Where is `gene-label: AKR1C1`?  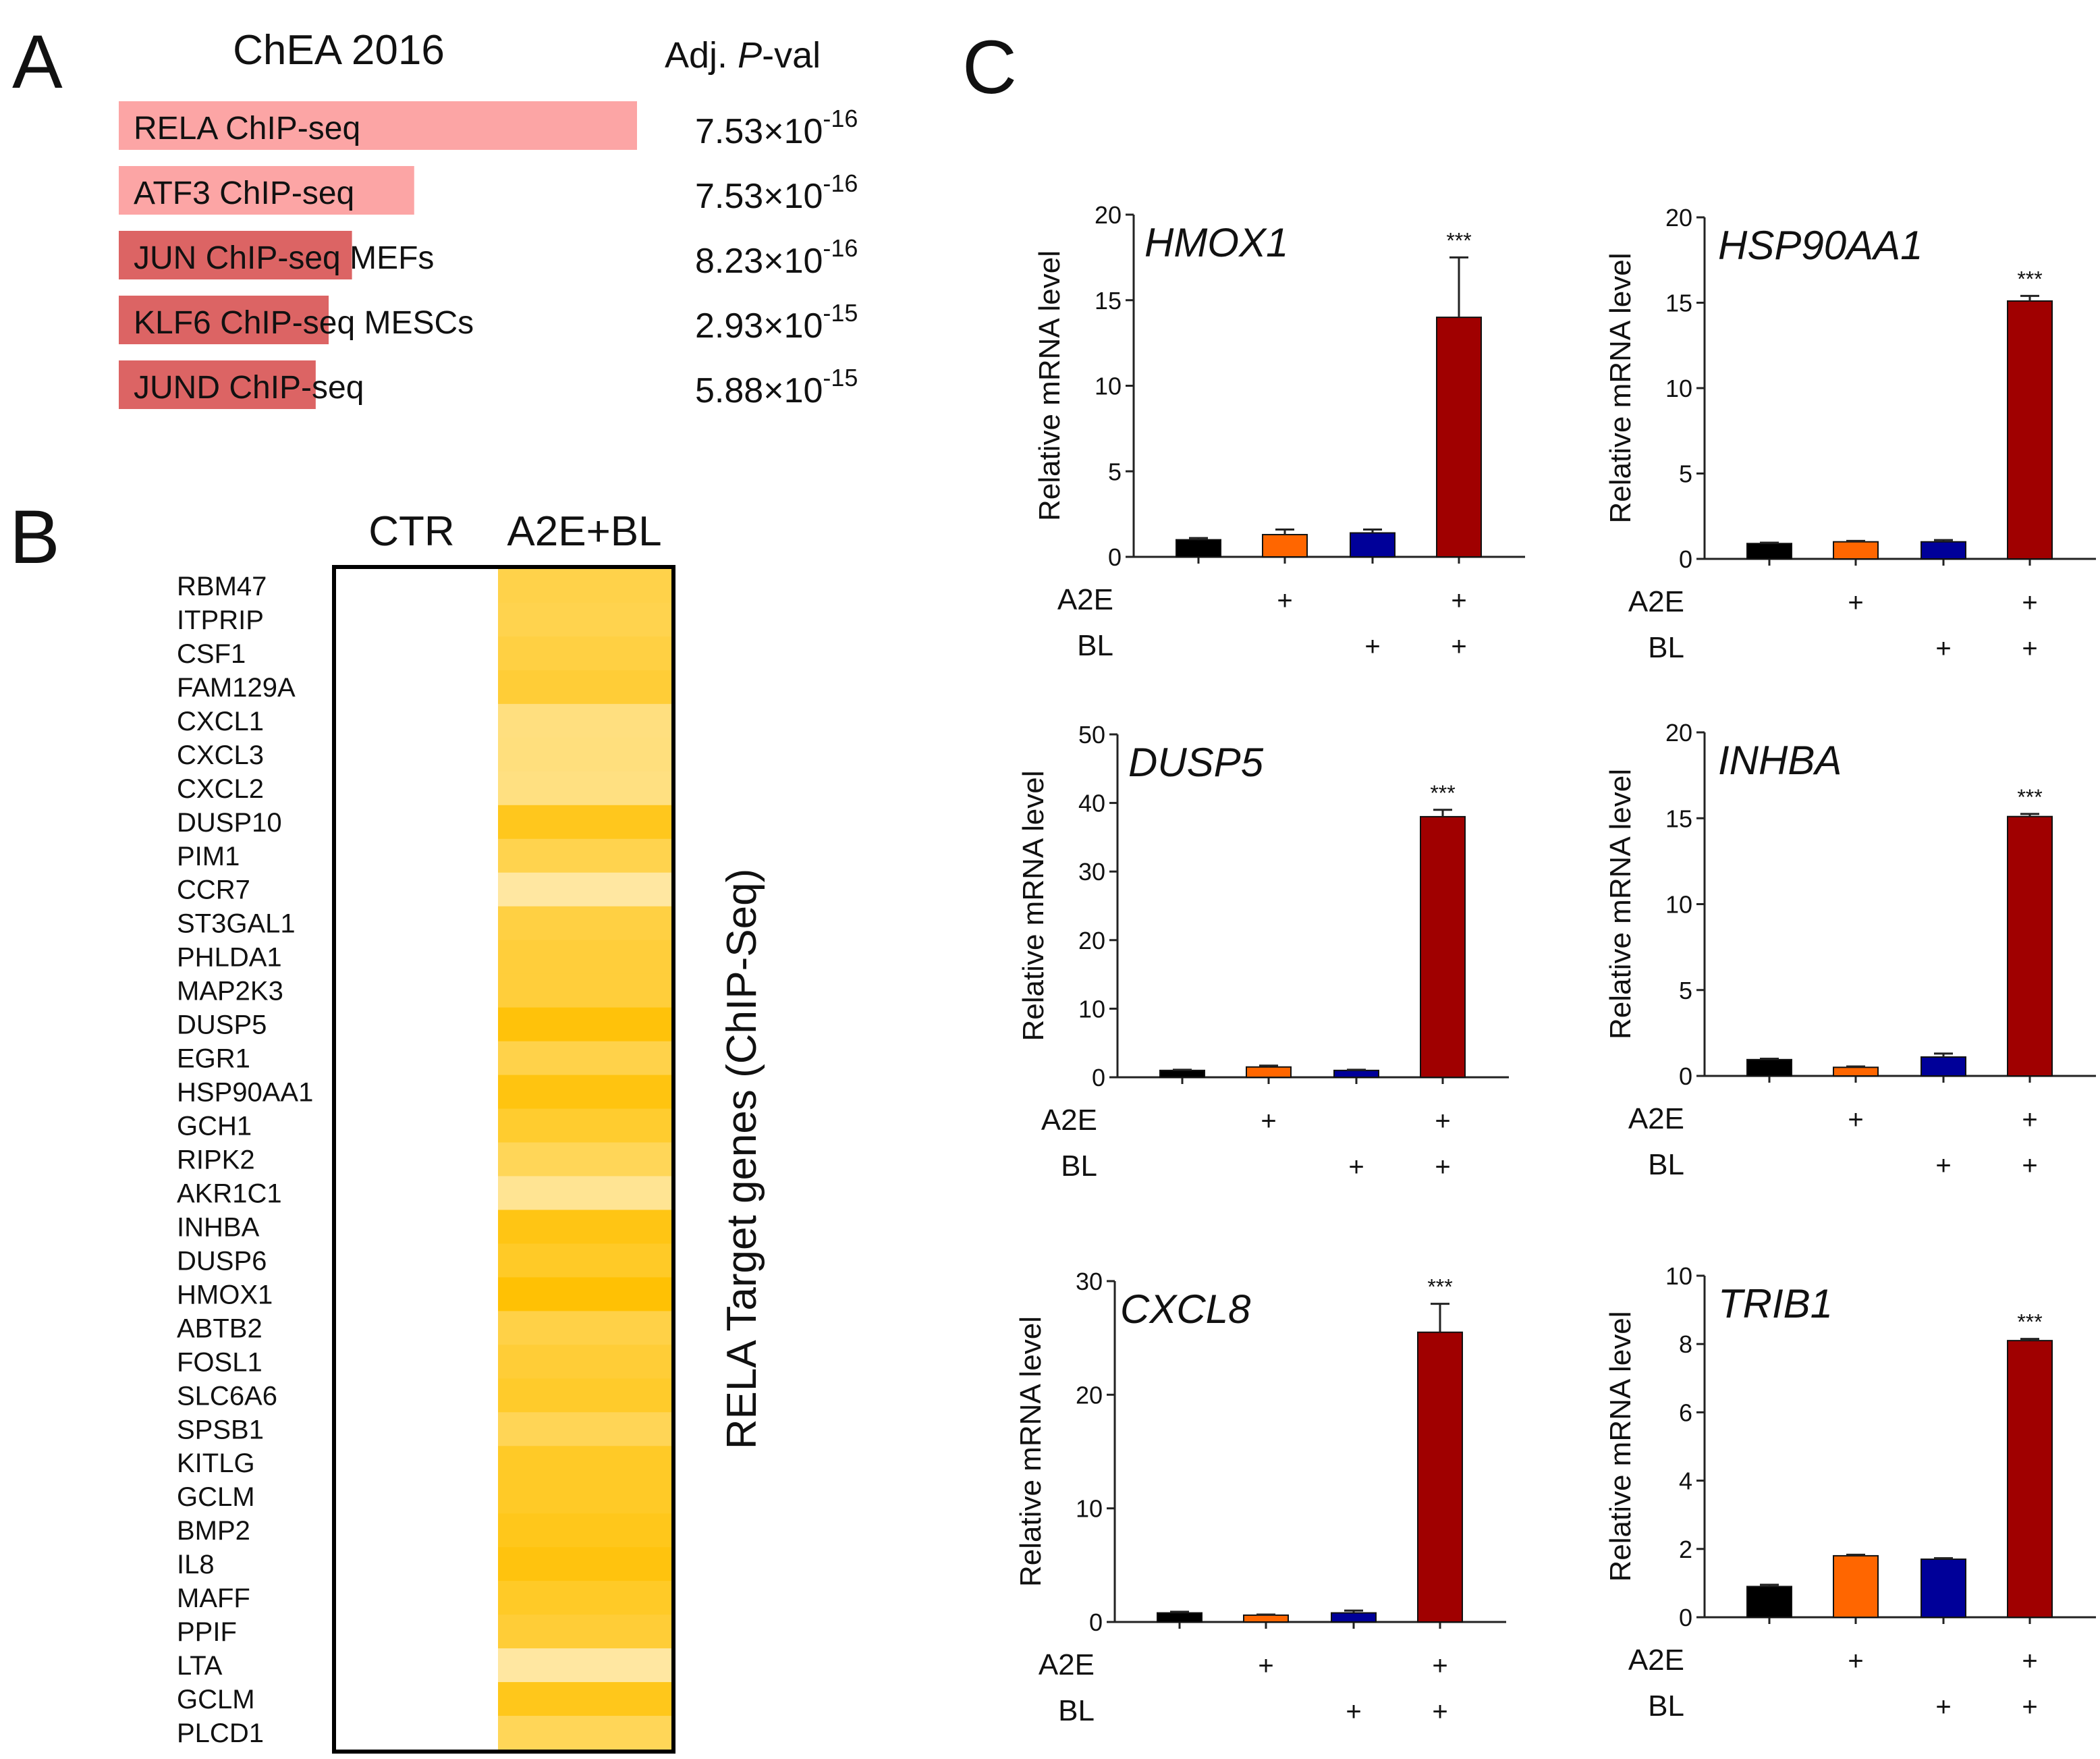 gene-label: AKR1C1 is located at coordinates (229, 1193).